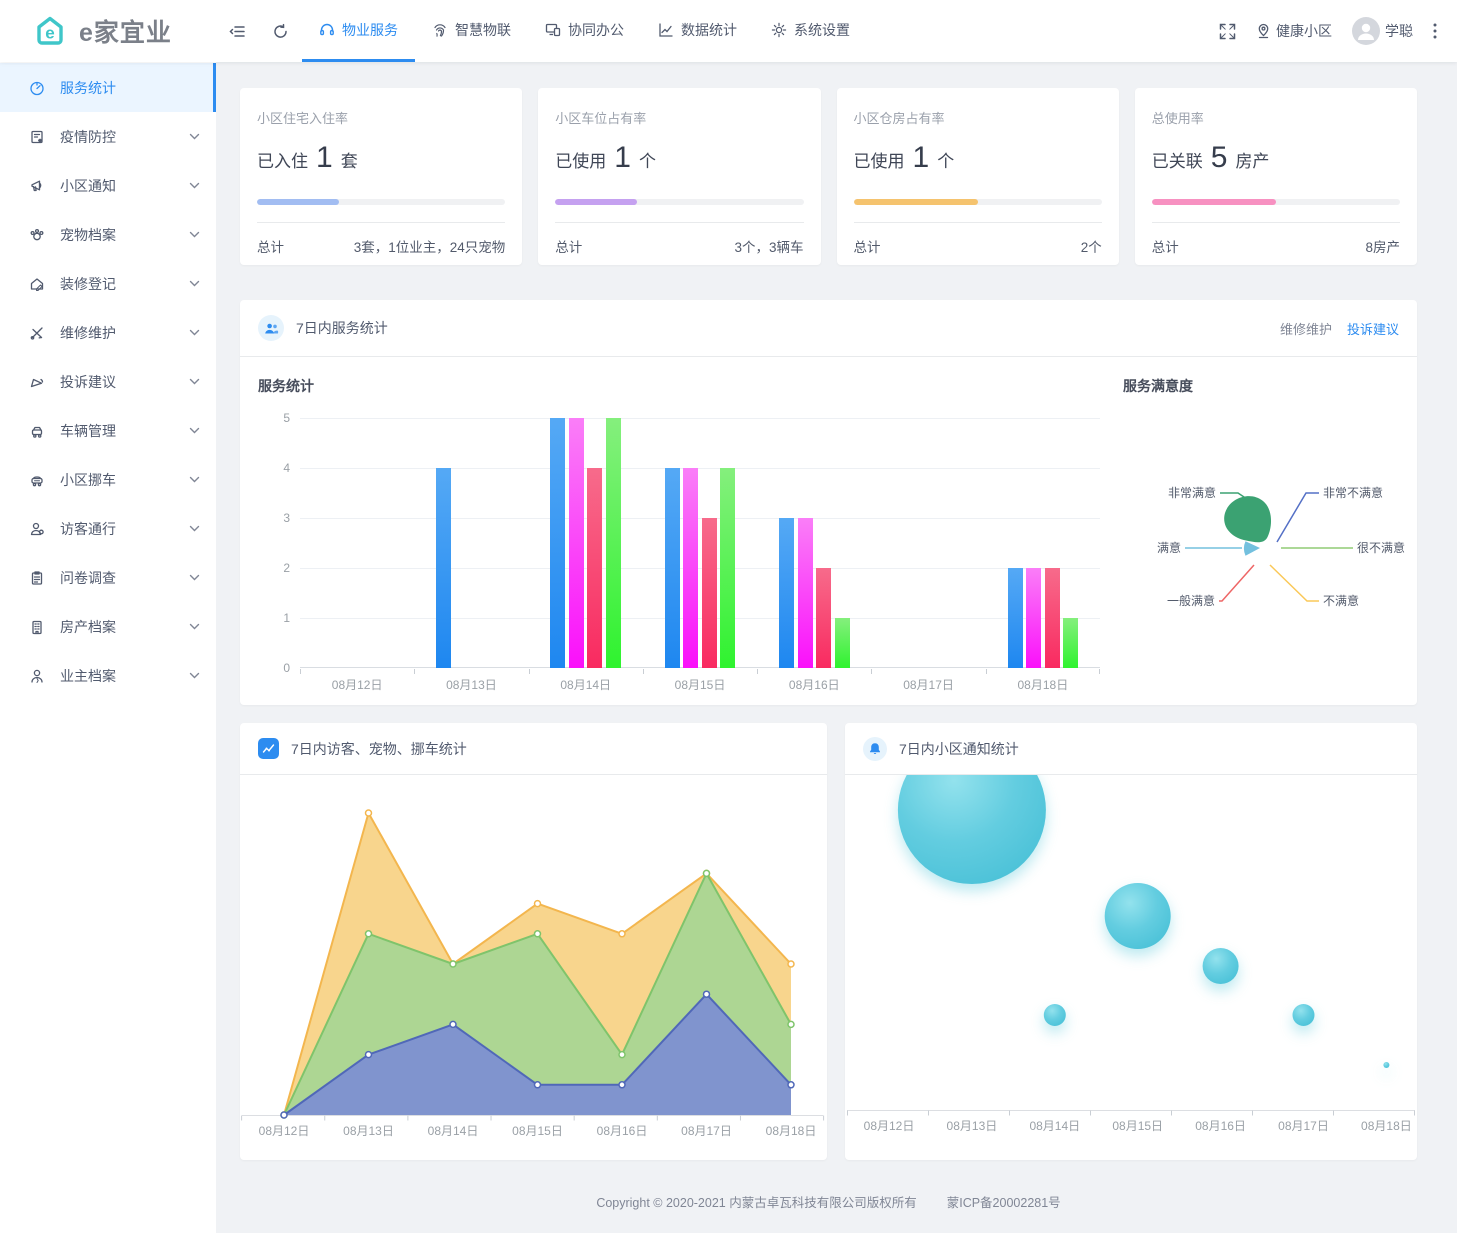 The width and height of the screenshot is (1457, 1233). I want to click on bubble-08月13日, so click(971, 829).